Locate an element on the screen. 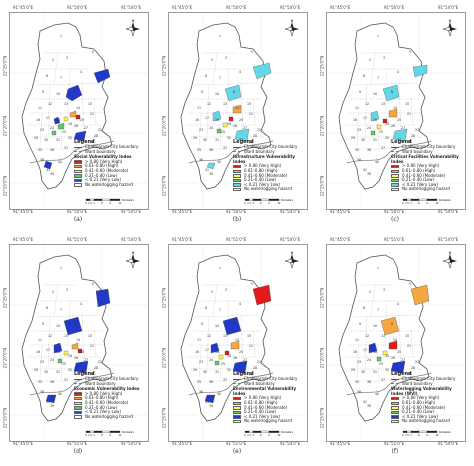 This screenshot has height=466, width=474. ward-label: 37 is located at coordinates (383, 380).